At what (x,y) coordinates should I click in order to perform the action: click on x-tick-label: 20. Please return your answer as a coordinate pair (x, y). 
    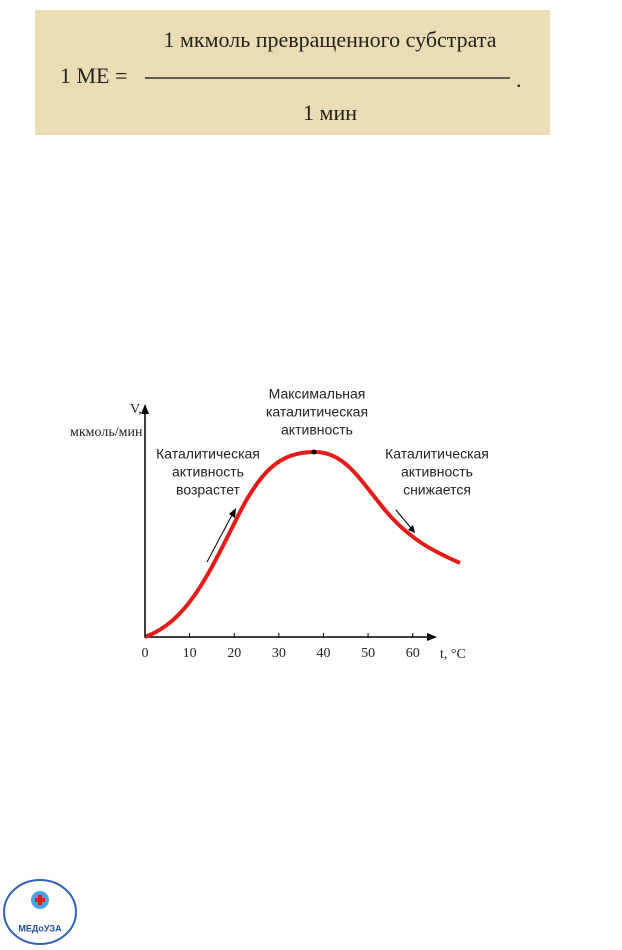
    Looking at the image, I should click on (234, 653).